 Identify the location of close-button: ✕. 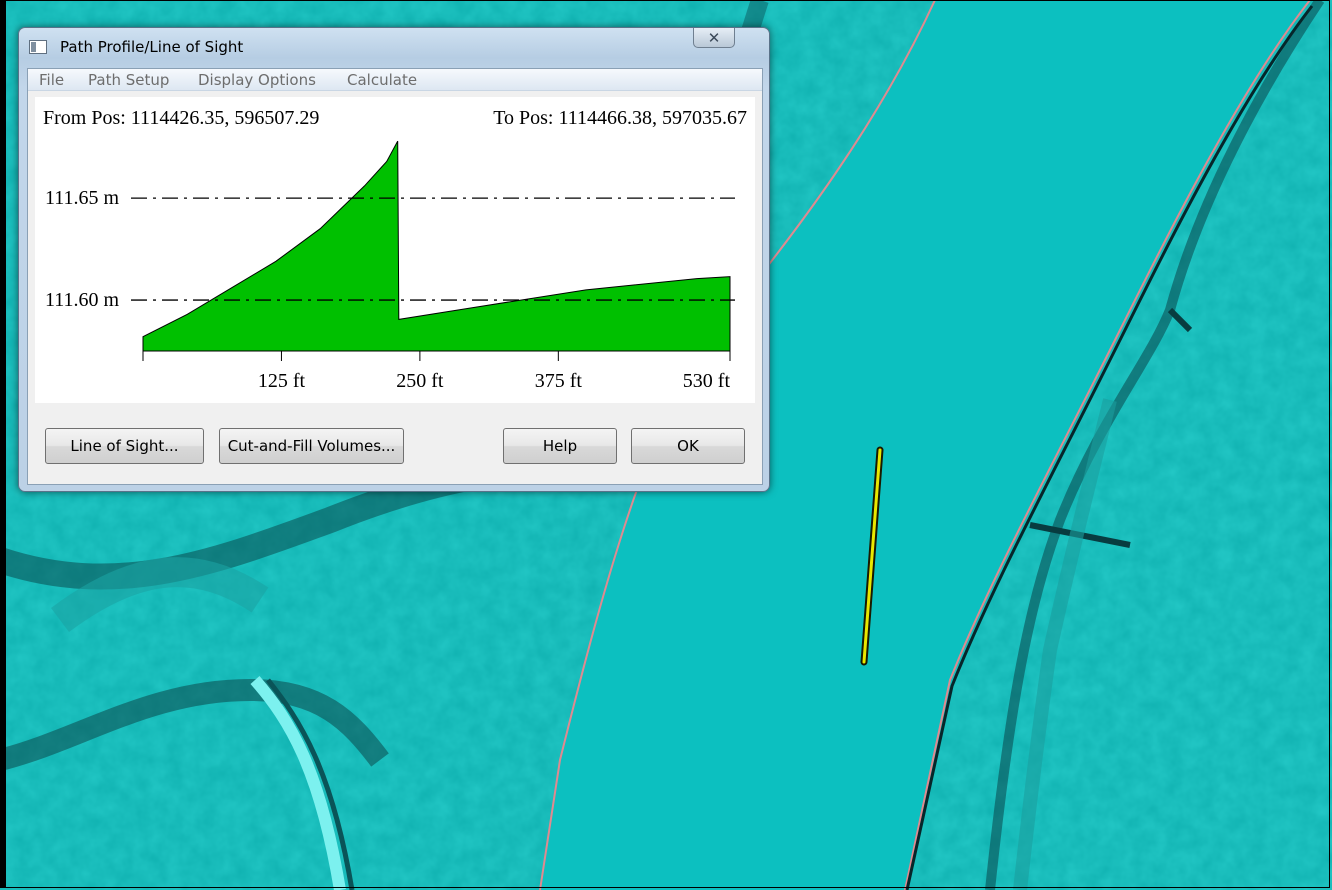
(714, 38).